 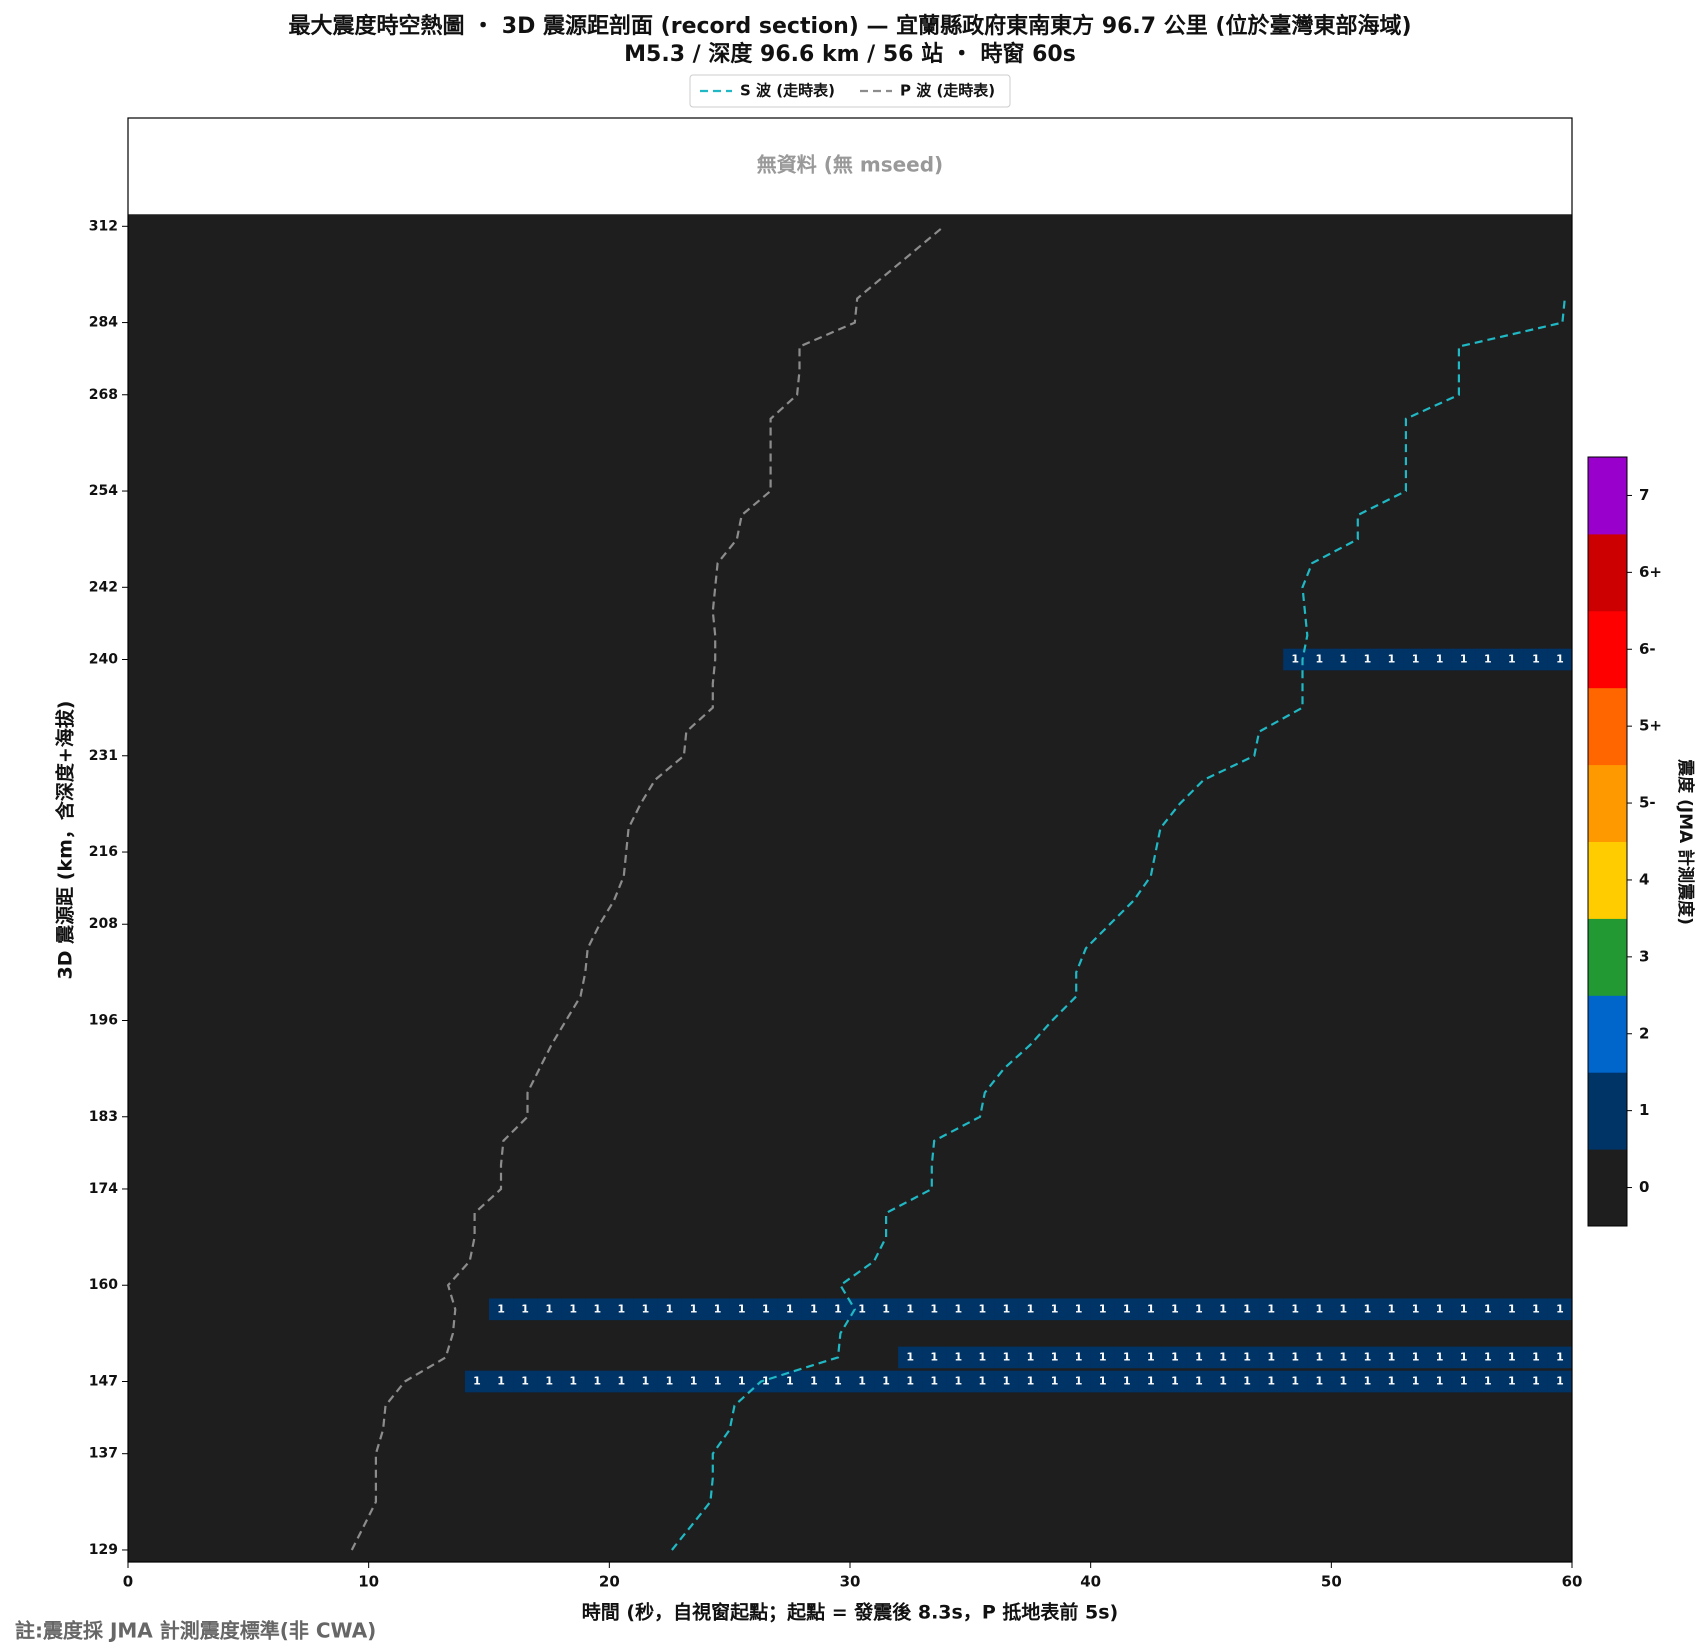 What do you see at coordinates (787, 91) in the screenshot?
I see `legend-label: S 波 (走時表)` at bounding box center [787, 91].